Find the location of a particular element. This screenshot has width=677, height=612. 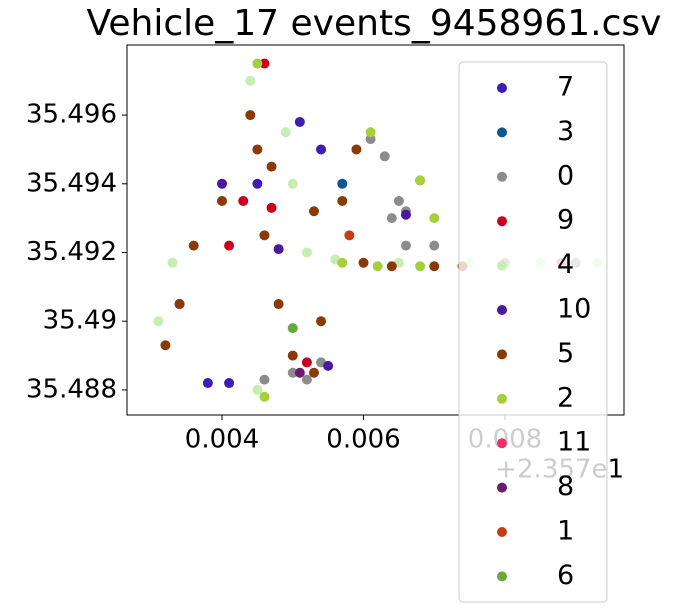

legend-label: 6 is located at coordinates (565, 575).